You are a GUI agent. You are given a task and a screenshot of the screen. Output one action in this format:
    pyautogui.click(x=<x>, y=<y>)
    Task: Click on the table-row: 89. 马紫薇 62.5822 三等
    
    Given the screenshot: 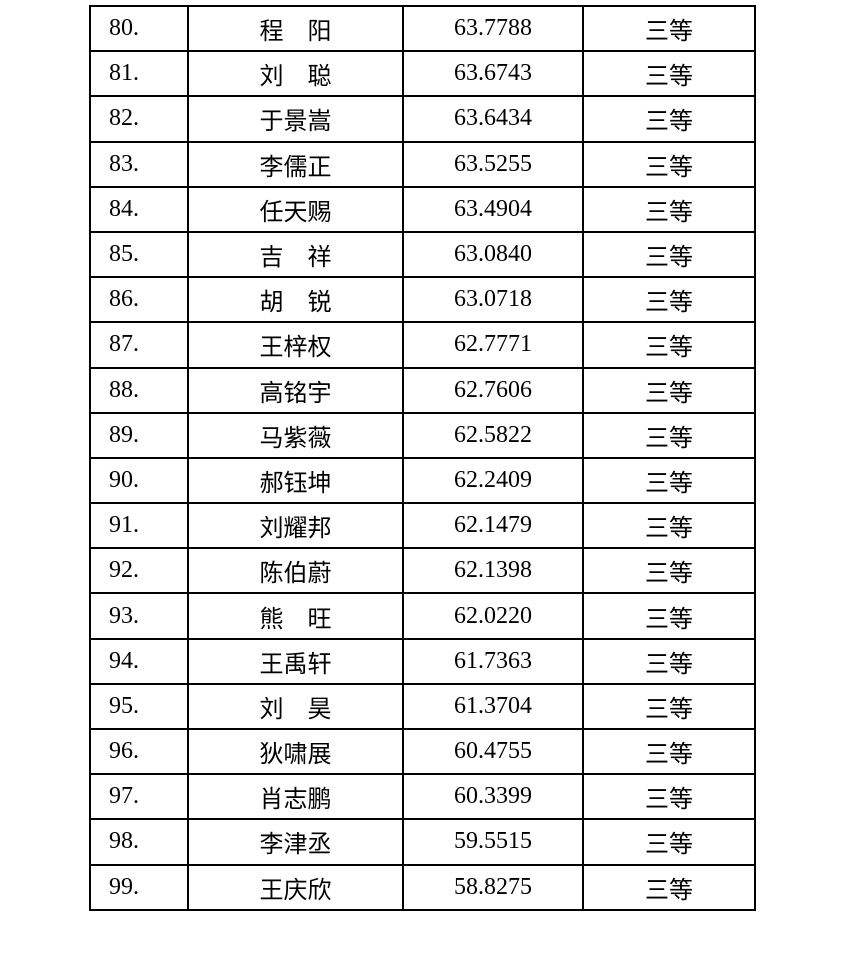 What is the action you would take?
    pyautogui.click(x=422, y=435)
    